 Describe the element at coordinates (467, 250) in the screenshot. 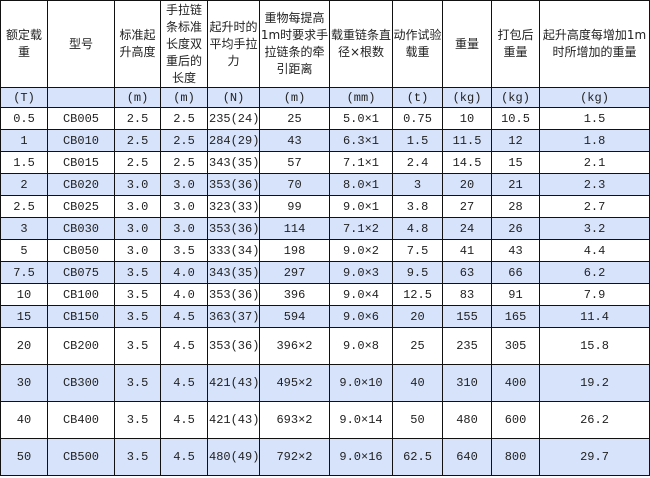

I see `weight-cell: 41` at that location.